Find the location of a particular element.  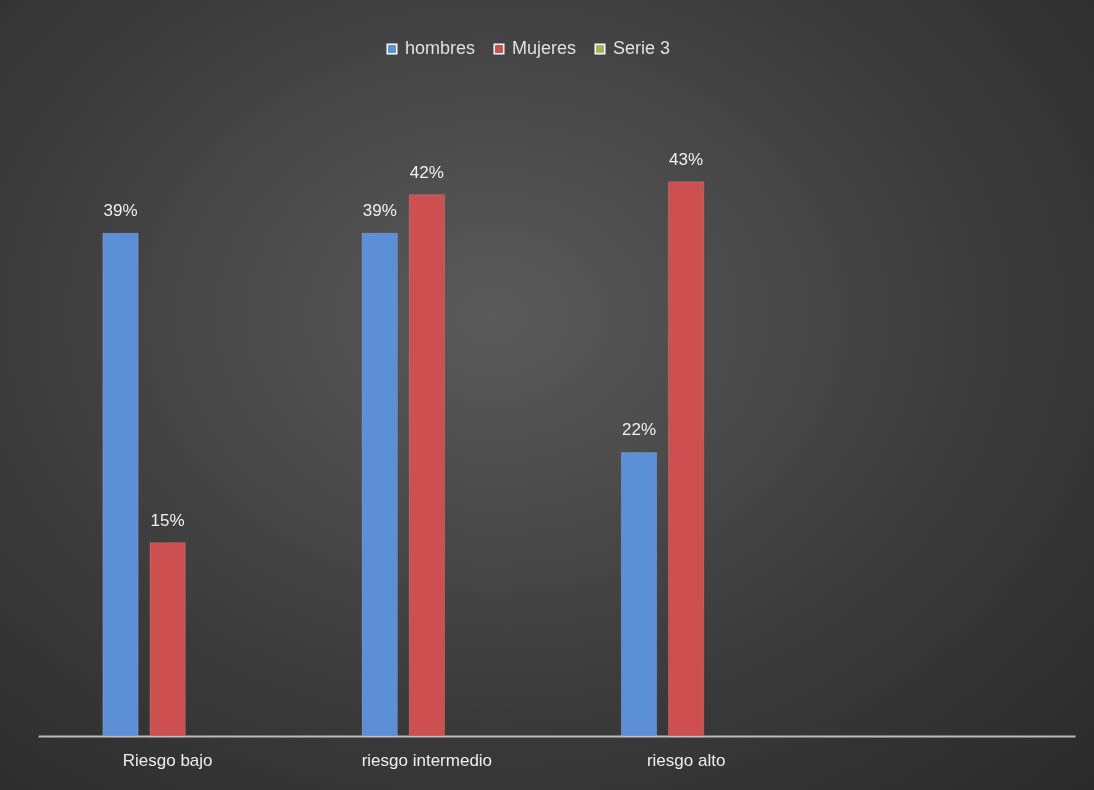

legend-label: Mujeres is located at coordinates (544, 48).